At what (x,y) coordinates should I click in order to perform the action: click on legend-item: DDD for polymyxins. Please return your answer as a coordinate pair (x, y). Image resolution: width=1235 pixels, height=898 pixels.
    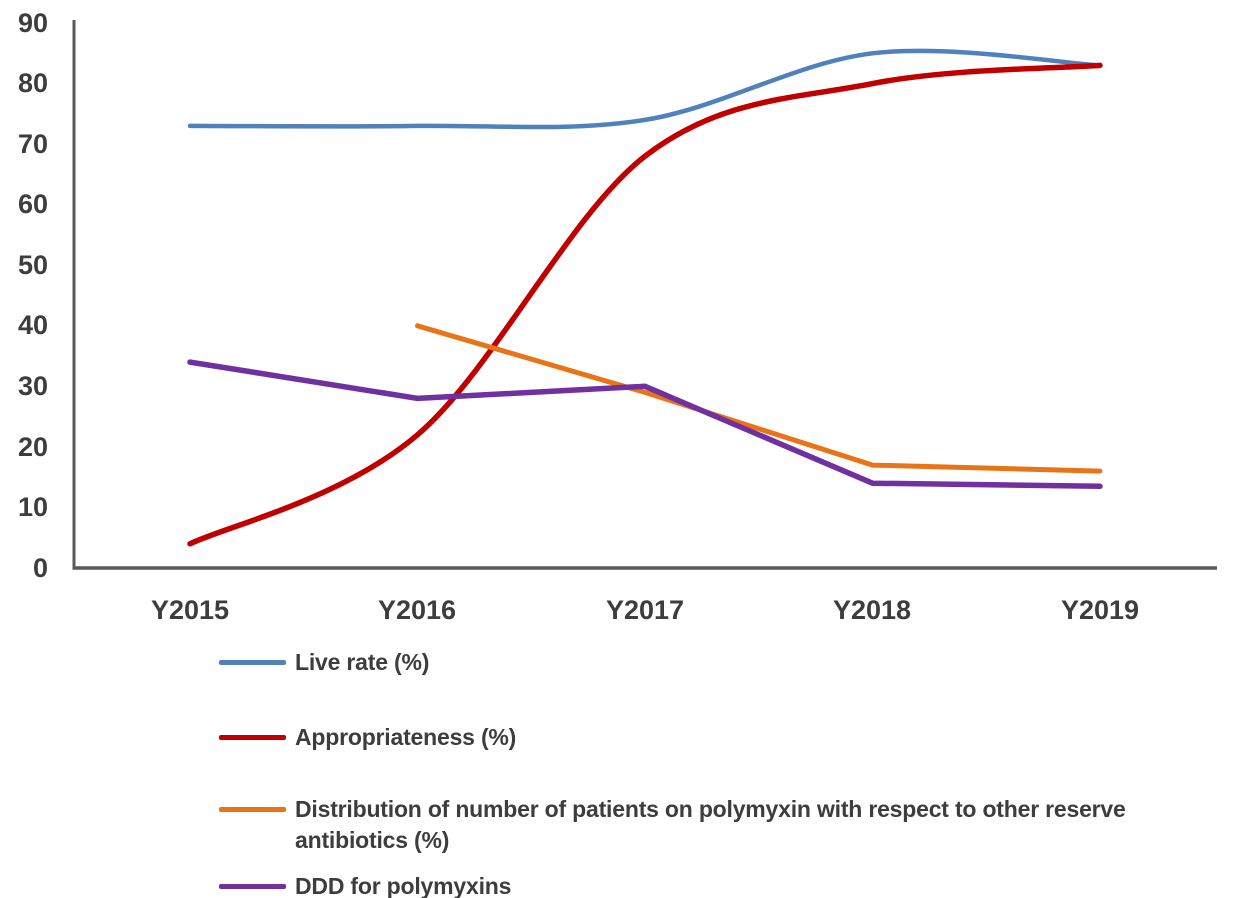
    Looking at the image, I should click on (365, 884).